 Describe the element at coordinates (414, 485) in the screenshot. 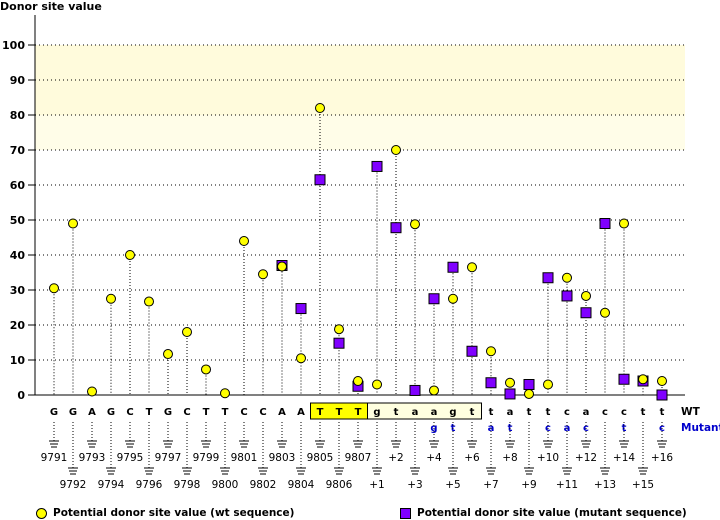

I see `position-label: +3` at that location.